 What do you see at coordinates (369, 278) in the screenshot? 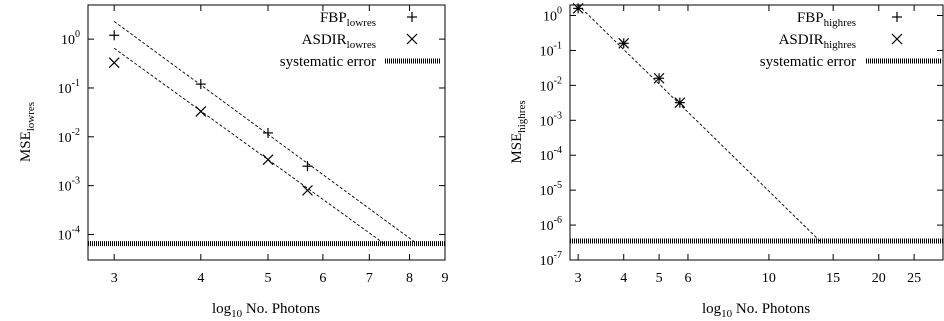
I see `x-tick-label: 7` at bounding box center [369, 278].